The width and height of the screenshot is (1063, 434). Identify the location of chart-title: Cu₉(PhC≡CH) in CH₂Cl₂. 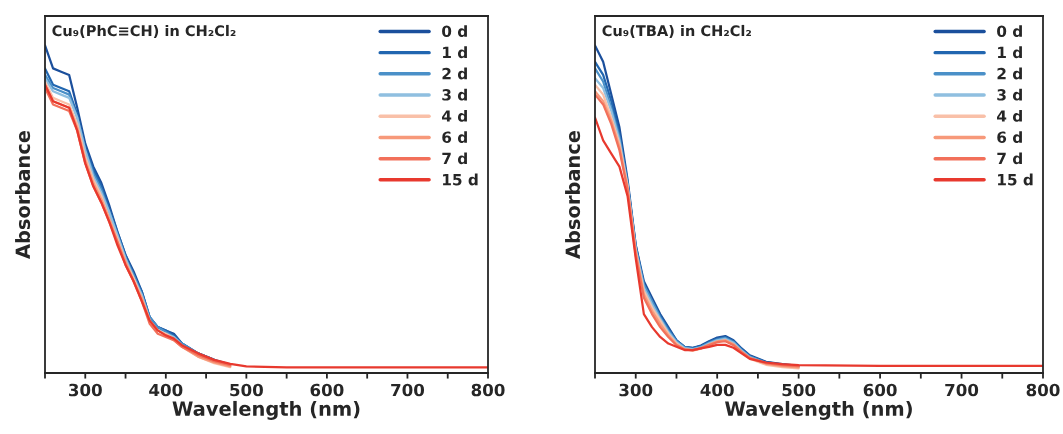
(144, 31).